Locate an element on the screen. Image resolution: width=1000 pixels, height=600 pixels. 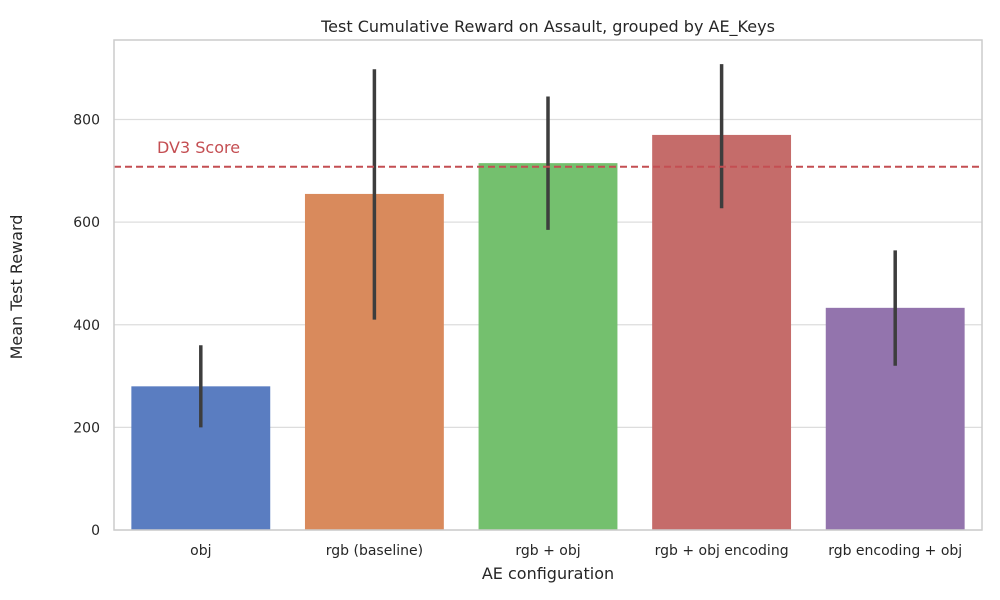
y-tick-label: 400 is located at coordinates (86, 326).